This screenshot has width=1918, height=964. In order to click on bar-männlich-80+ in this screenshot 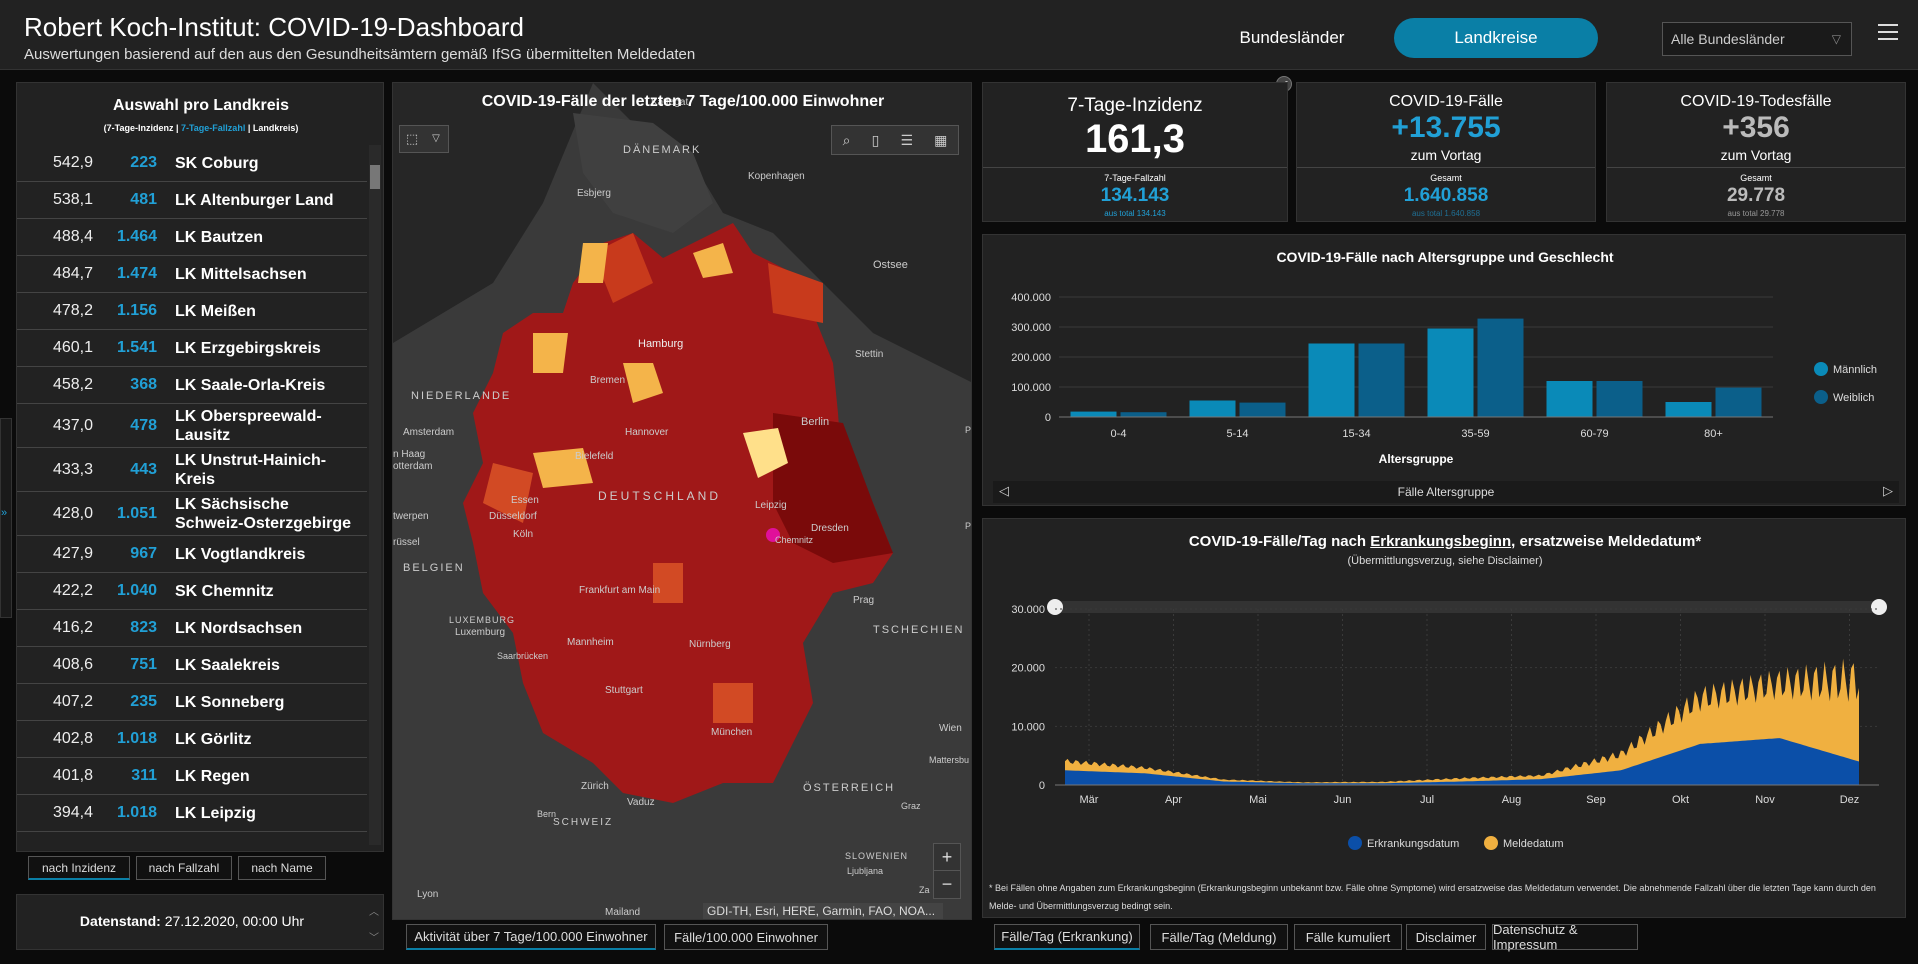, I will do `click(1688, 409)`.